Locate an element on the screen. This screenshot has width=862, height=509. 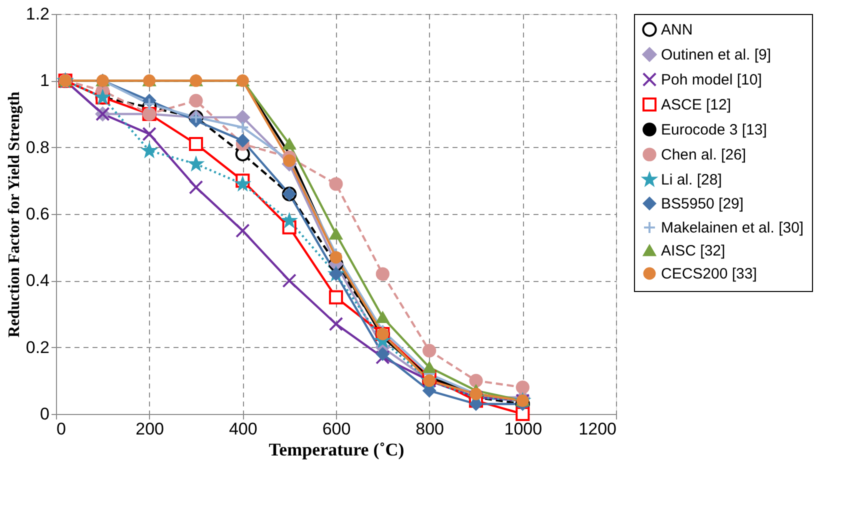
legend-label: ASCE [12] is located at coordinates (696, 105).